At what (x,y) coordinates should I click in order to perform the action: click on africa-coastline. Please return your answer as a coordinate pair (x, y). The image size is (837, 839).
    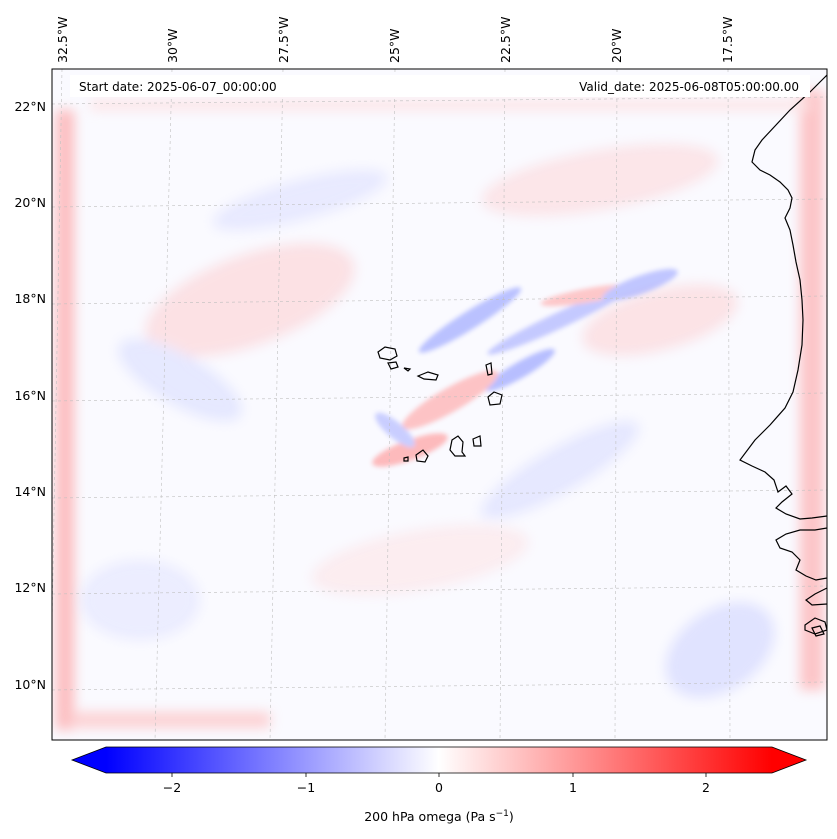
    Looking at the image, I should click on (783, 297).